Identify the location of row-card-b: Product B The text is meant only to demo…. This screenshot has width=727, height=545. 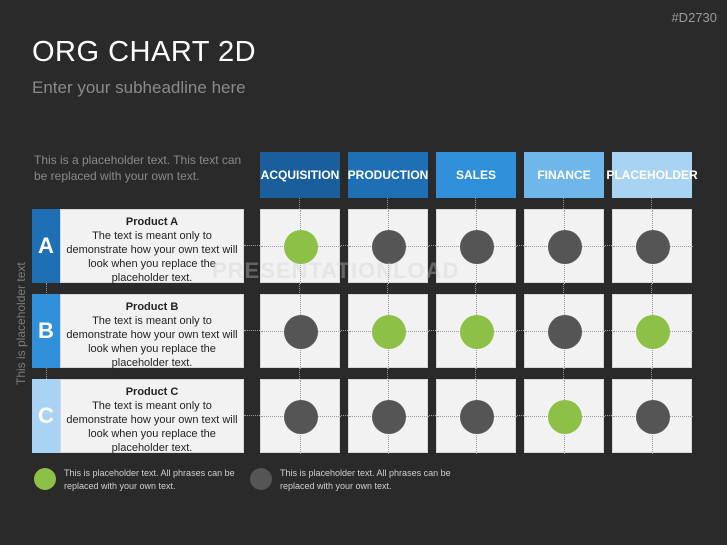
(152, 331).